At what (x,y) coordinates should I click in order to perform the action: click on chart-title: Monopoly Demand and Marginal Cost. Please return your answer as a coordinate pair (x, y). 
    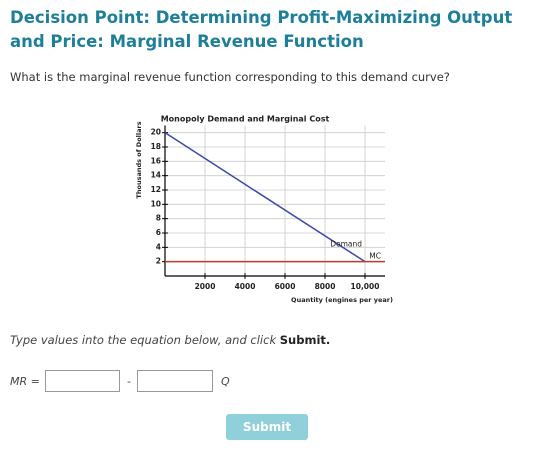
    Looking at the image, I should click on (245, 119).